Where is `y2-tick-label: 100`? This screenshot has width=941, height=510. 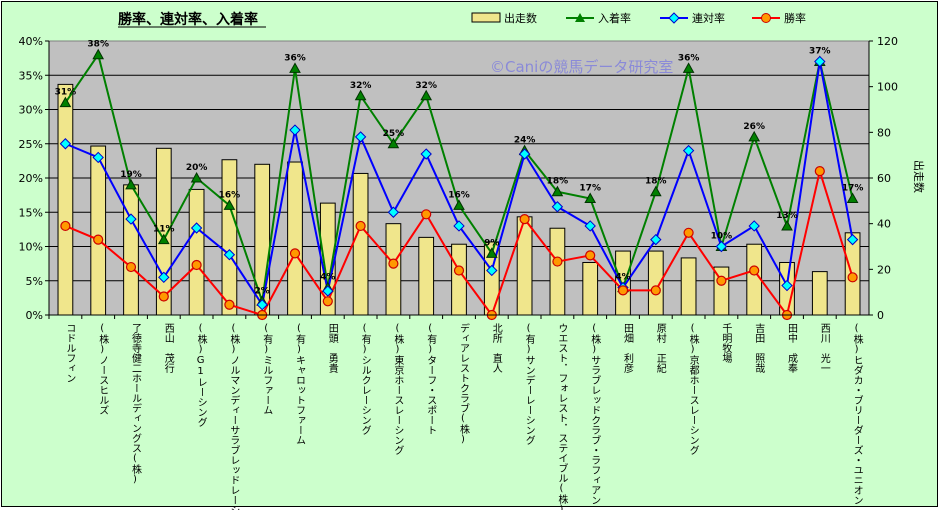 y2-tick-label: 100 is located at coordinates (887, 87).